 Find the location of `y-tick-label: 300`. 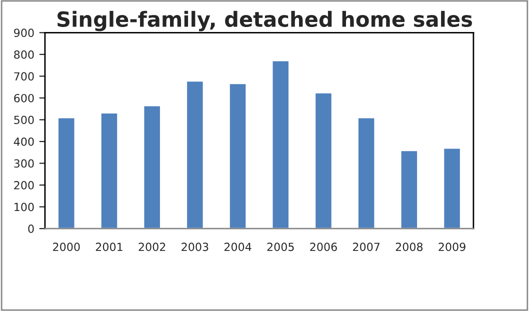

y-tick-label: 300 is located at coordinates (24, 163).